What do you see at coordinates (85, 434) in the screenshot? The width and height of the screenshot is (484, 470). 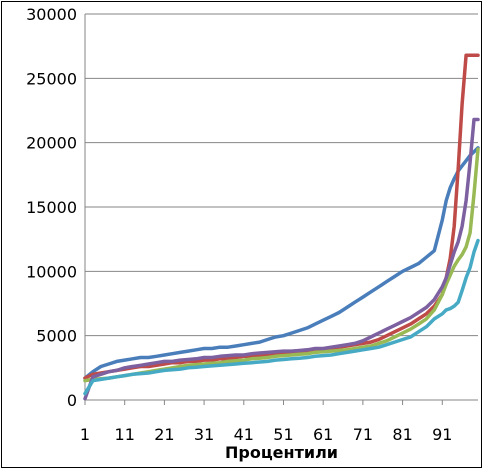 I see `x-tick-label: 1` at bounding box center [85, 434].